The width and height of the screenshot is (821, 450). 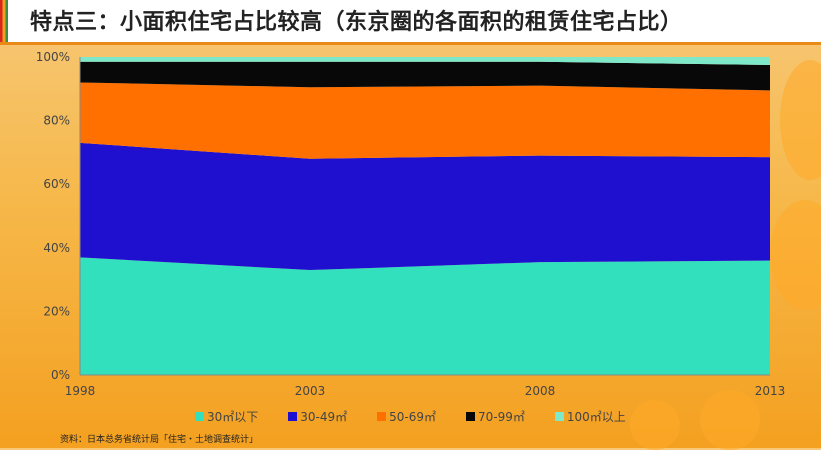 I want to click on y-tick-label: 0%, so click(x=60, y=375).